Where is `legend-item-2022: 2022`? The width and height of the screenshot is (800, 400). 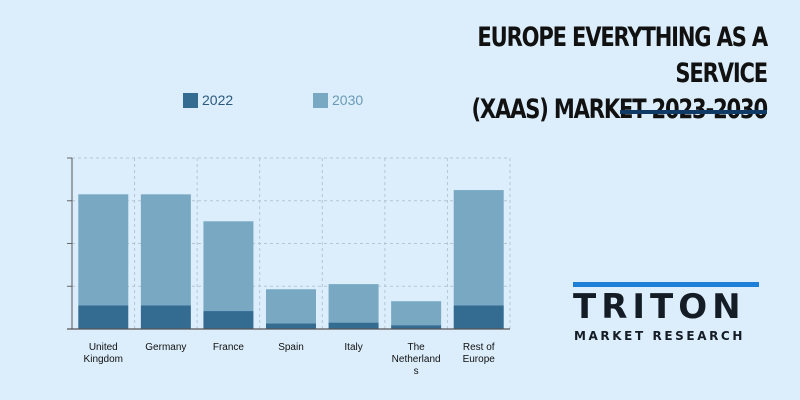 legend-item-2022: 2022 is located at coordinates (208, 100).